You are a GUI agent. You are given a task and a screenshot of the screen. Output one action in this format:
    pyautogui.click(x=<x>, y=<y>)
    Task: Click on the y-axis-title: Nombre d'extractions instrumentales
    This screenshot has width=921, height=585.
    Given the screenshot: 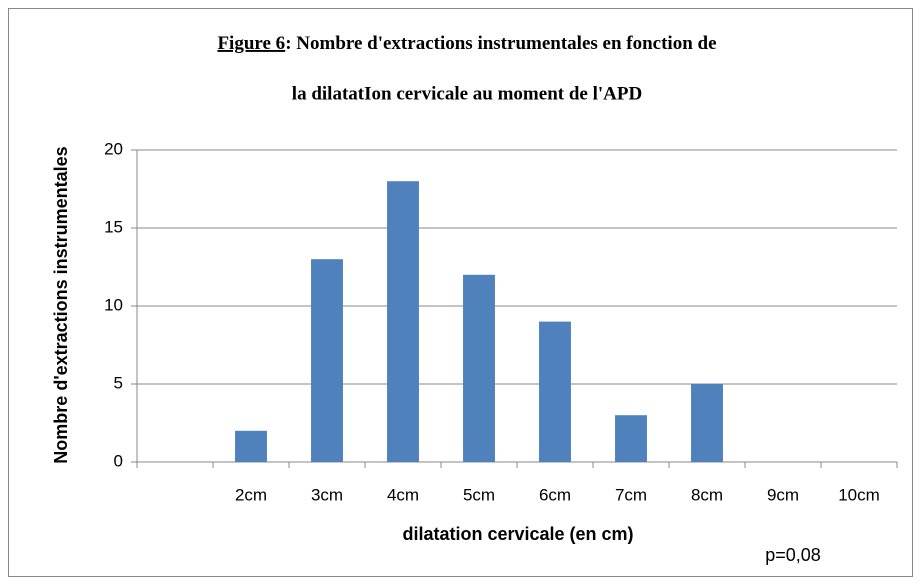 What is the action you would take?
    pyautogui.click(x=61, y=304)
    